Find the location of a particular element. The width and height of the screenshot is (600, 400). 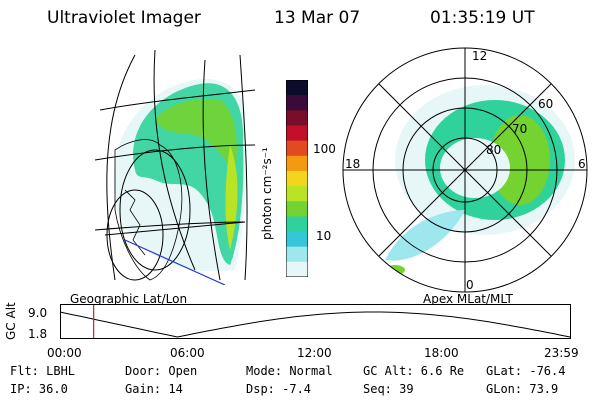

altitude-timeline is located at coordinates (315, 321).